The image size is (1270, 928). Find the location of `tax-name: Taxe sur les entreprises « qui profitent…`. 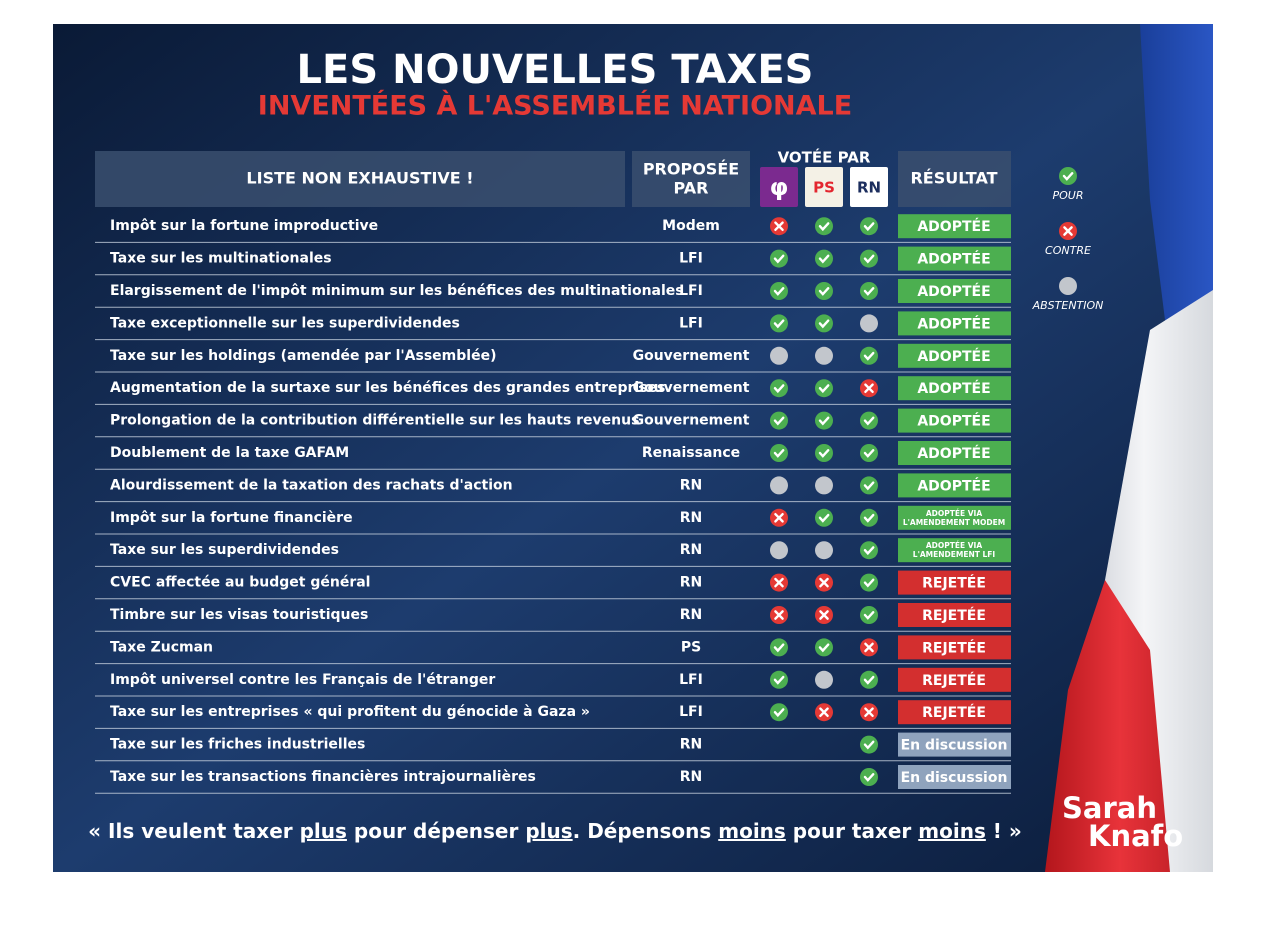

tax-name: Taxe sur les entreprises « qui profitent… is located at coordinates (350, 712).